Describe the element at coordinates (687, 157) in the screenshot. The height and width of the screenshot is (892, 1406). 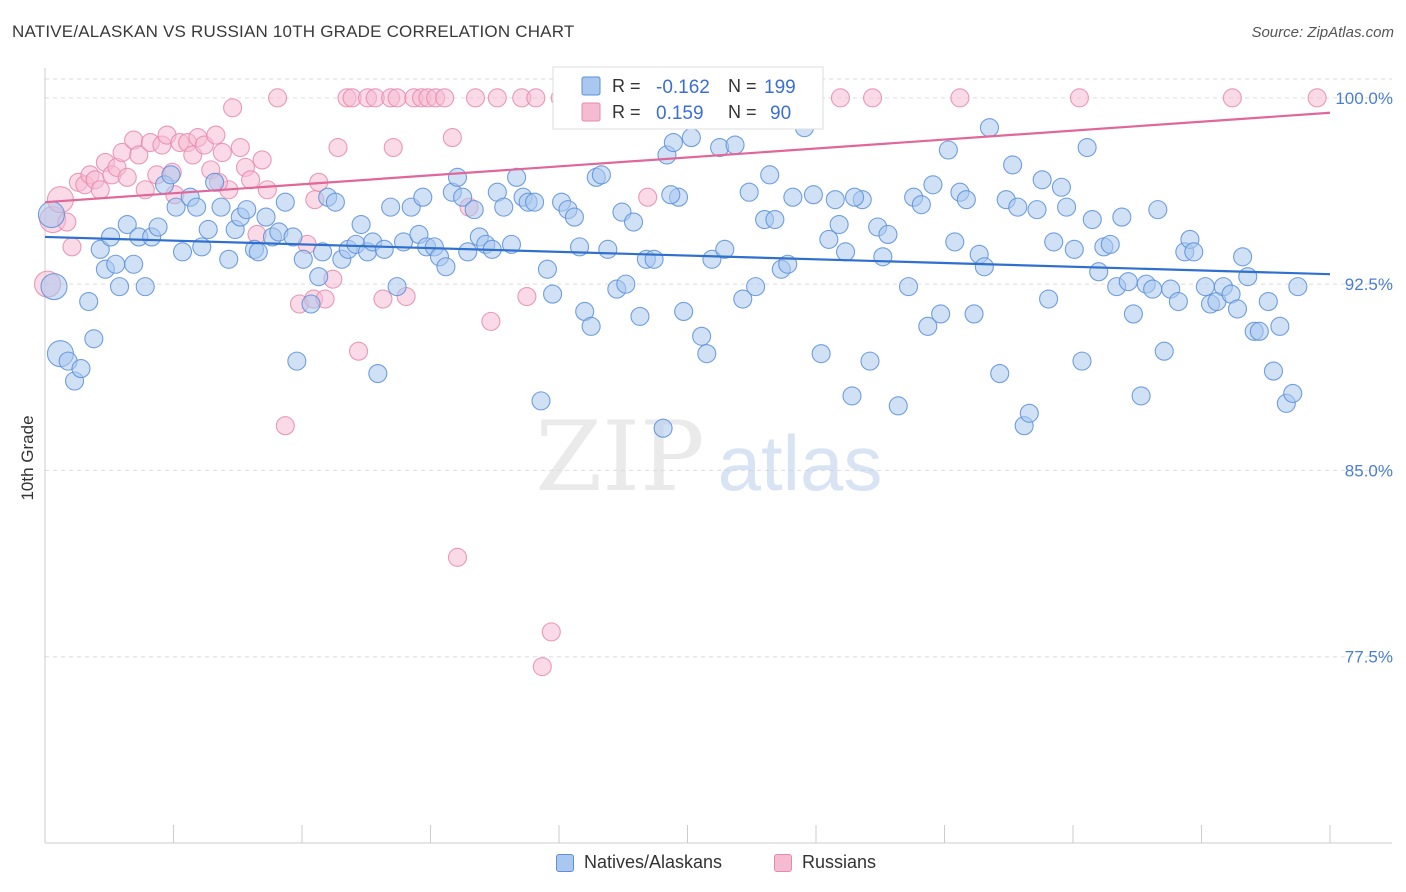
I see `russians-trend-line` at that location.